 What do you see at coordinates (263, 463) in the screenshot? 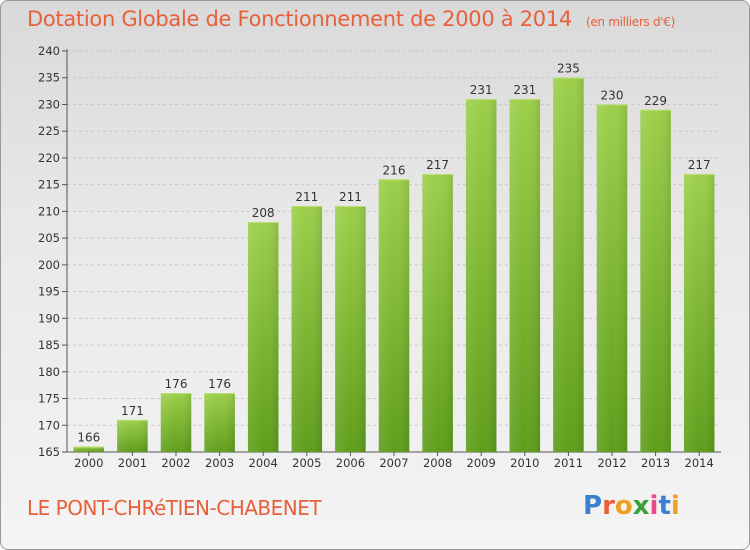
I see `x-tick-label-2004: 2004` at bounding box center [263, 463].